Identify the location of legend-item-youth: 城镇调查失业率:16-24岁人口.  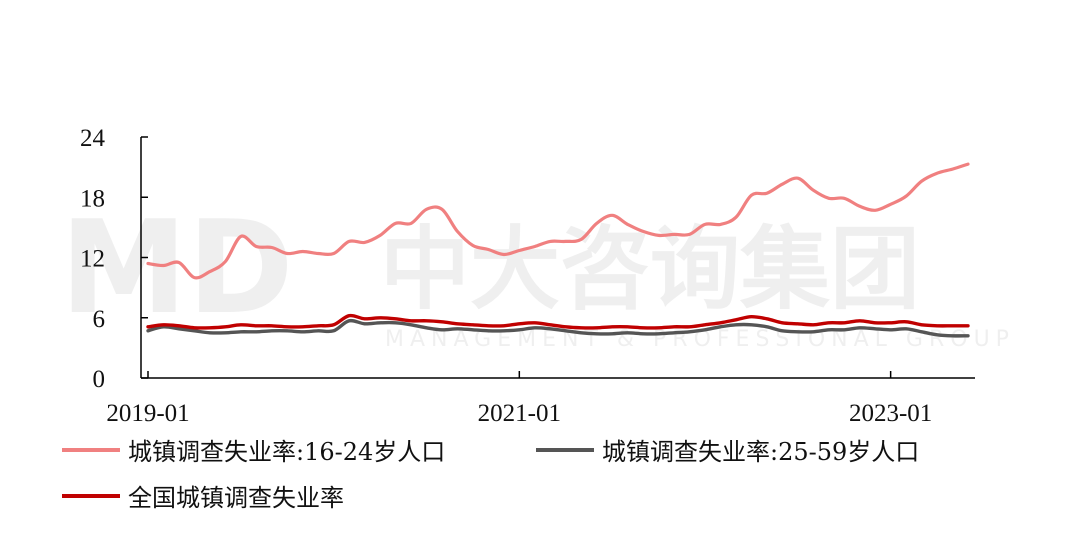
(253, 449).